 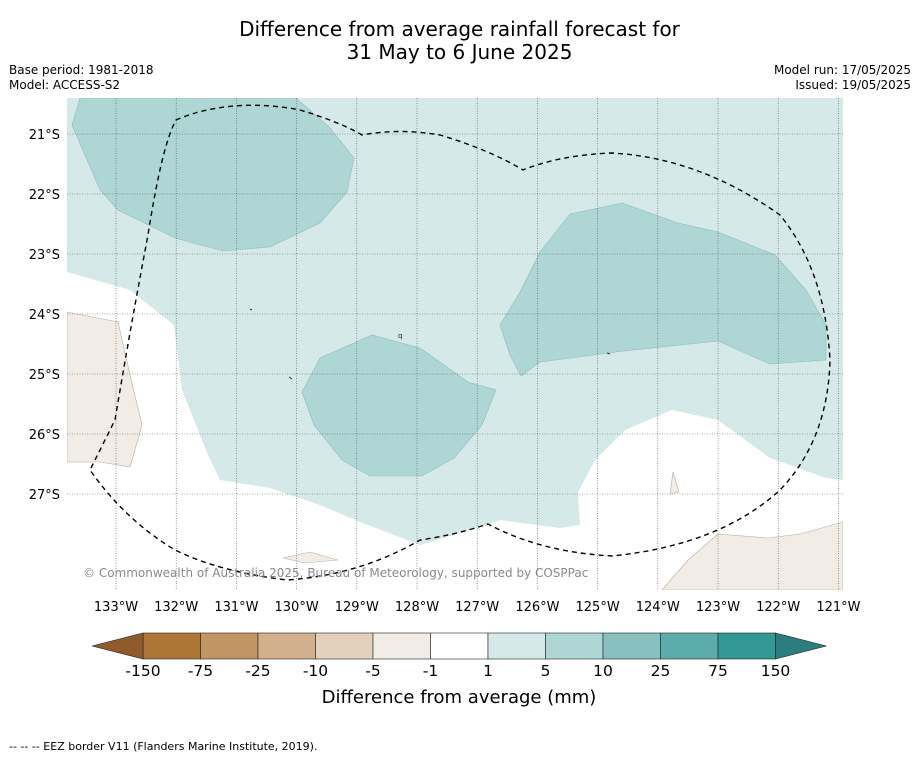 What do you see at coordinates (842, 70) in the screenshot?
I see `model-run-text: Model run: 17/05/2025` at bounding box center [842, 70].